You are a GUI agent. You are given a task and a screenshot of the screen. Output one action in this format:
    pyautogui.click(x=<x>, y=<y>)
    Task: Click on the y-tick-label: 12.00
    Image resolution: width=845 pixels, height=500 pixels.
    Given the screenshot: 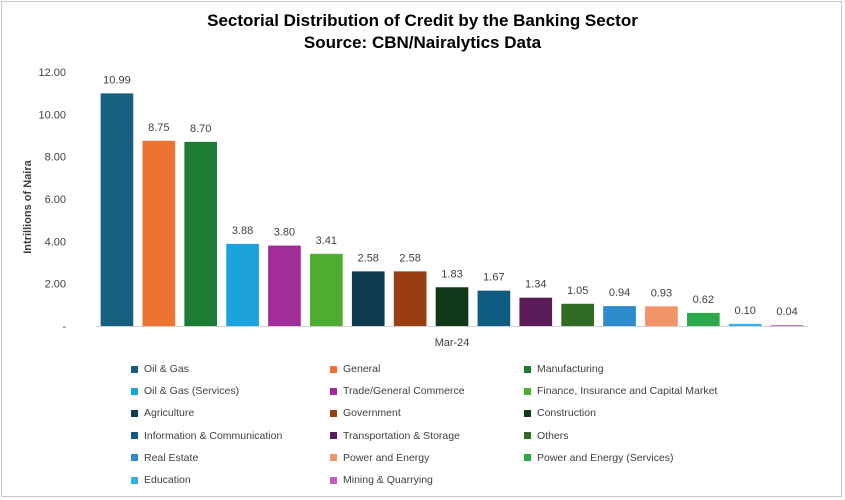 What is the action you would take?
    pyautogui.click(x=52, y=73)
    